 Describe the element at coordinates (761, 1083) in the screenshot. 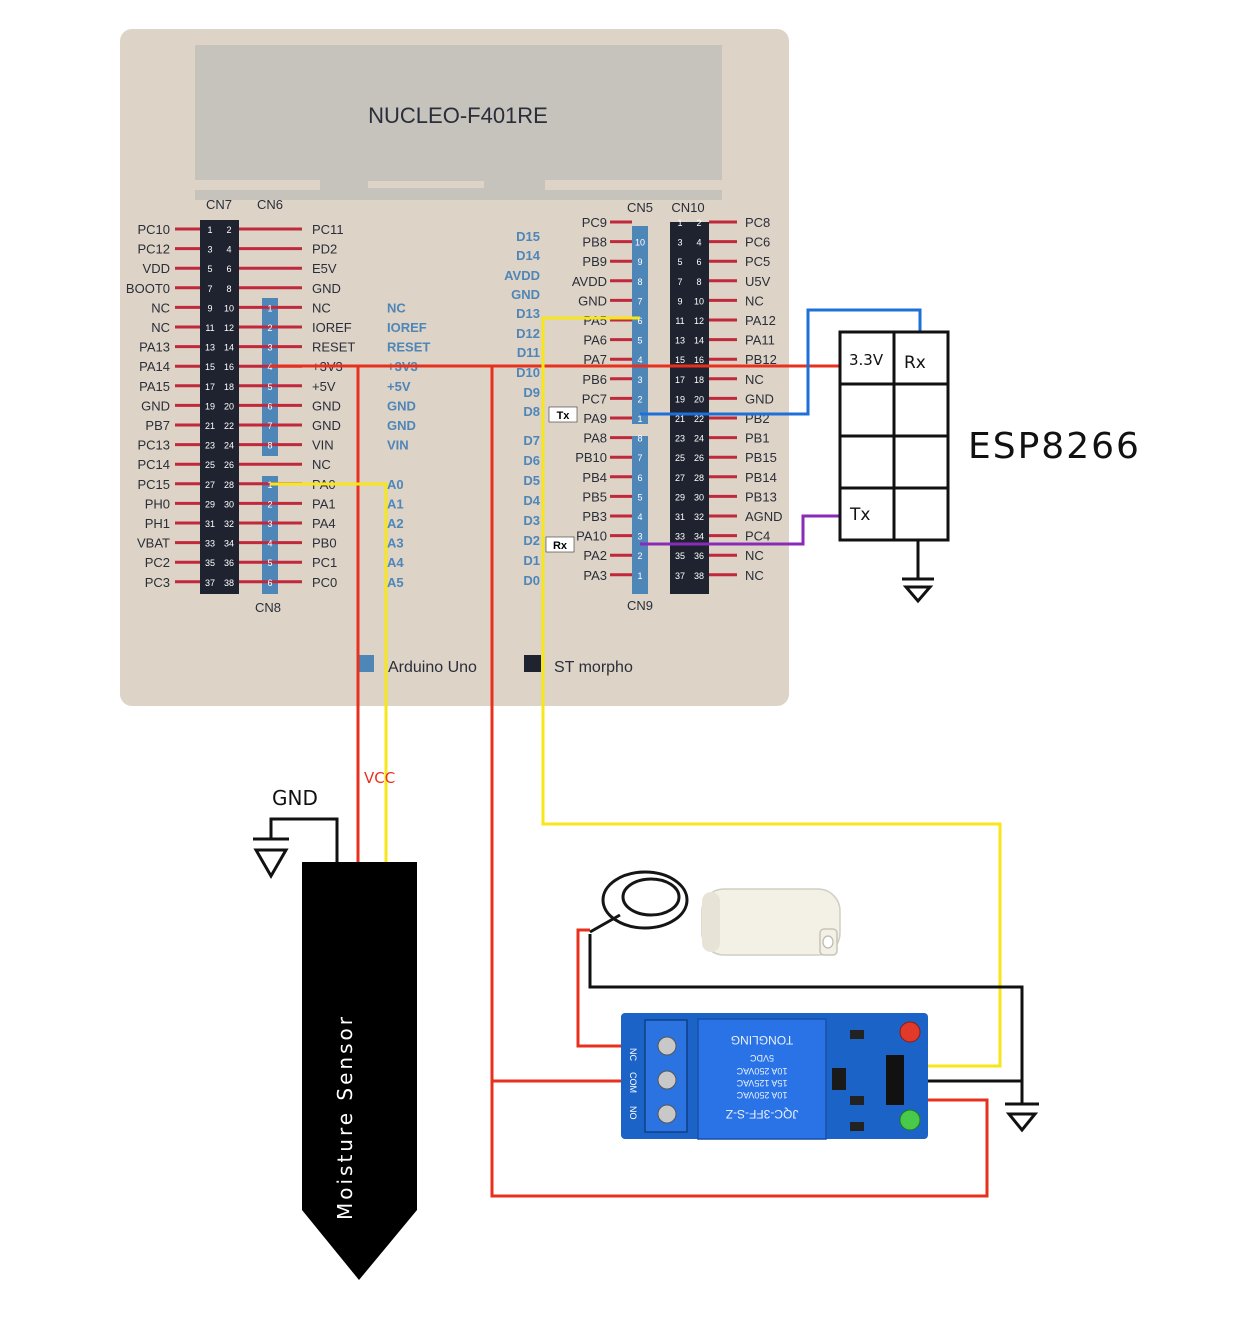

I see `relay-rating-2: 15A 125VAC` at that location.